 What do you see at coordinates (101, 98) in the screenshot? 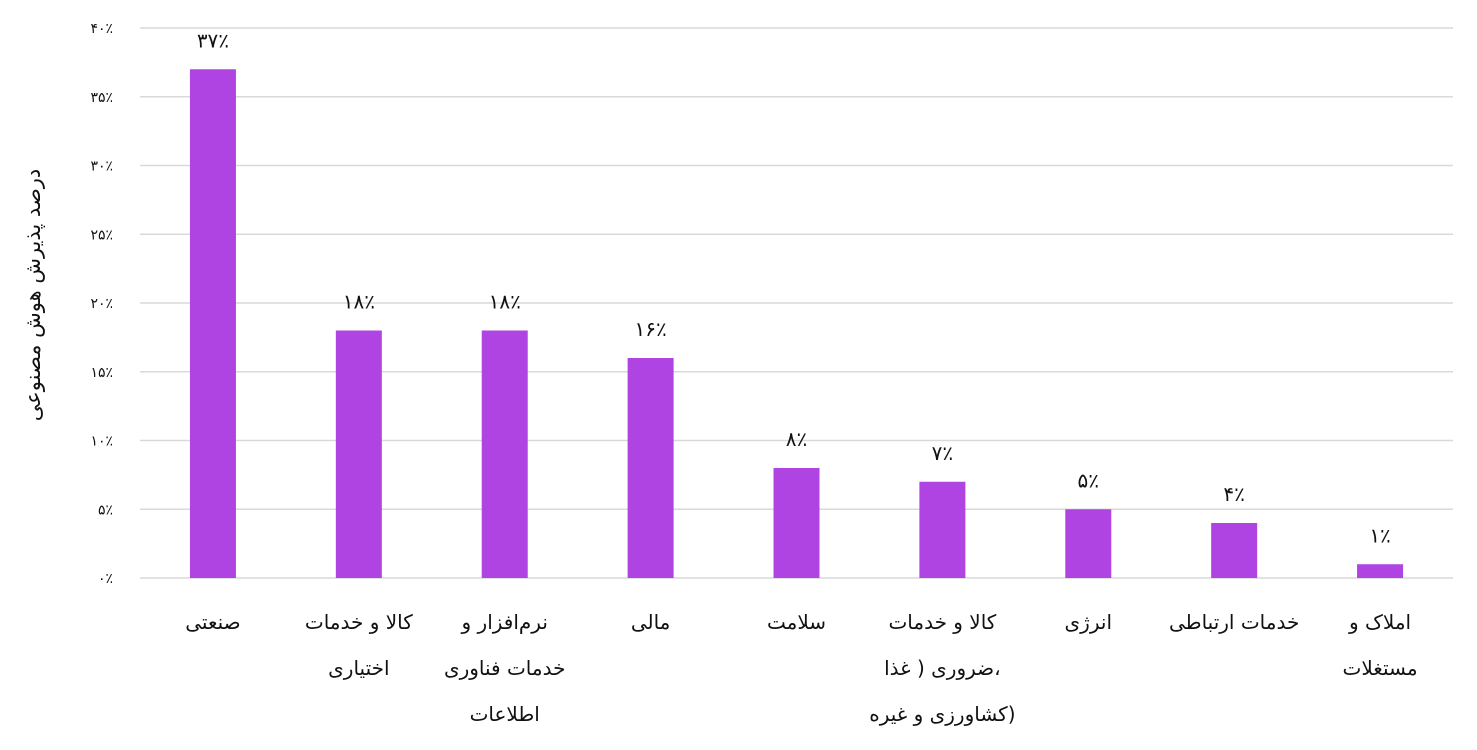
I see `y-tick-label: ۳۵٪` at bounding box center [101, 98].